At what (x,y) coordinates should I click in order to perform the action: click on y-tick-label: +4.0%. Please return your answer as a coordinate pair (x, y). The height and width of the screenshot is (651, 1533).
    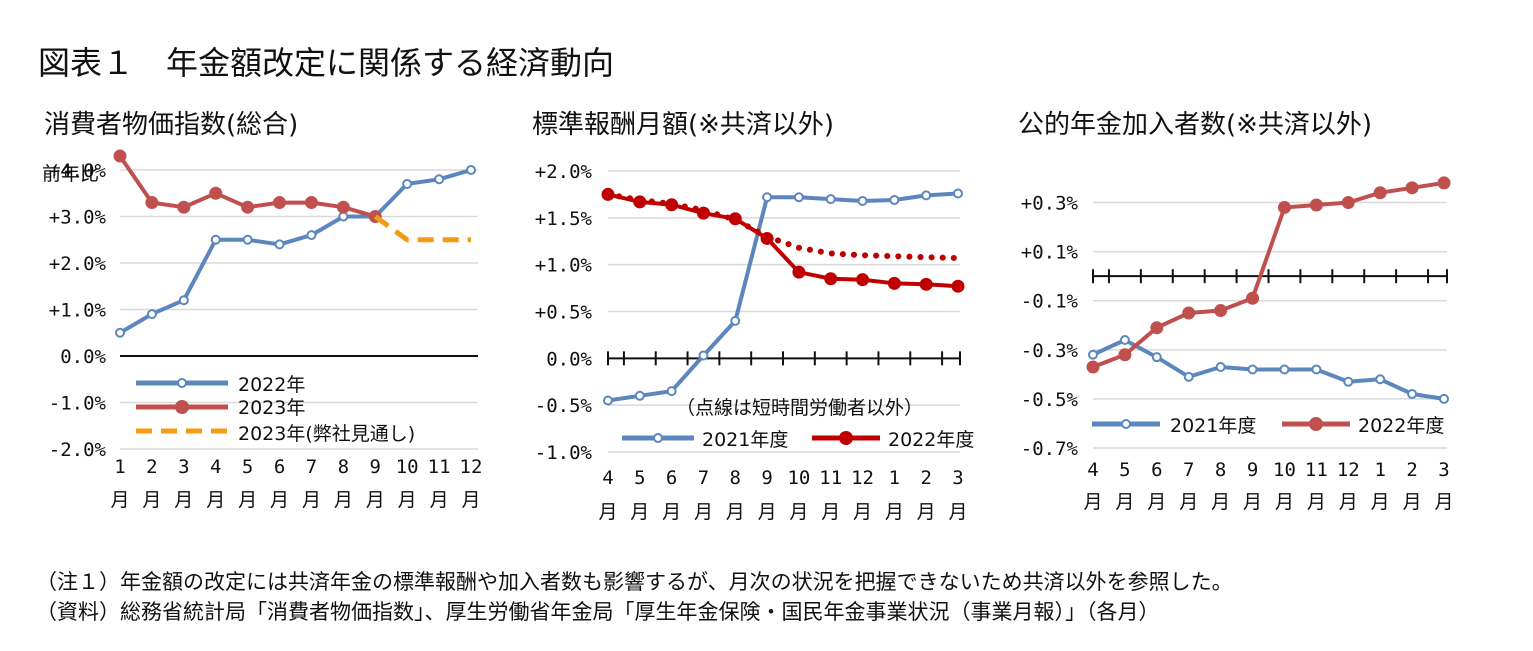
    Looking at the image, I should click on (78, 171).